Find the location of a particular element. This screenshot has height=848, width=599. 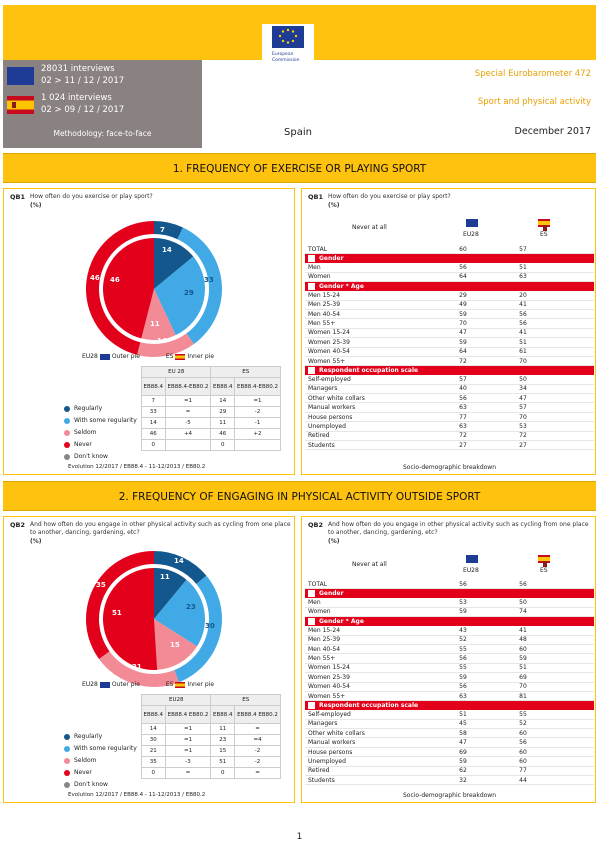

table-row: Women 25-39 59 69 is located at coordinates (449, 678).